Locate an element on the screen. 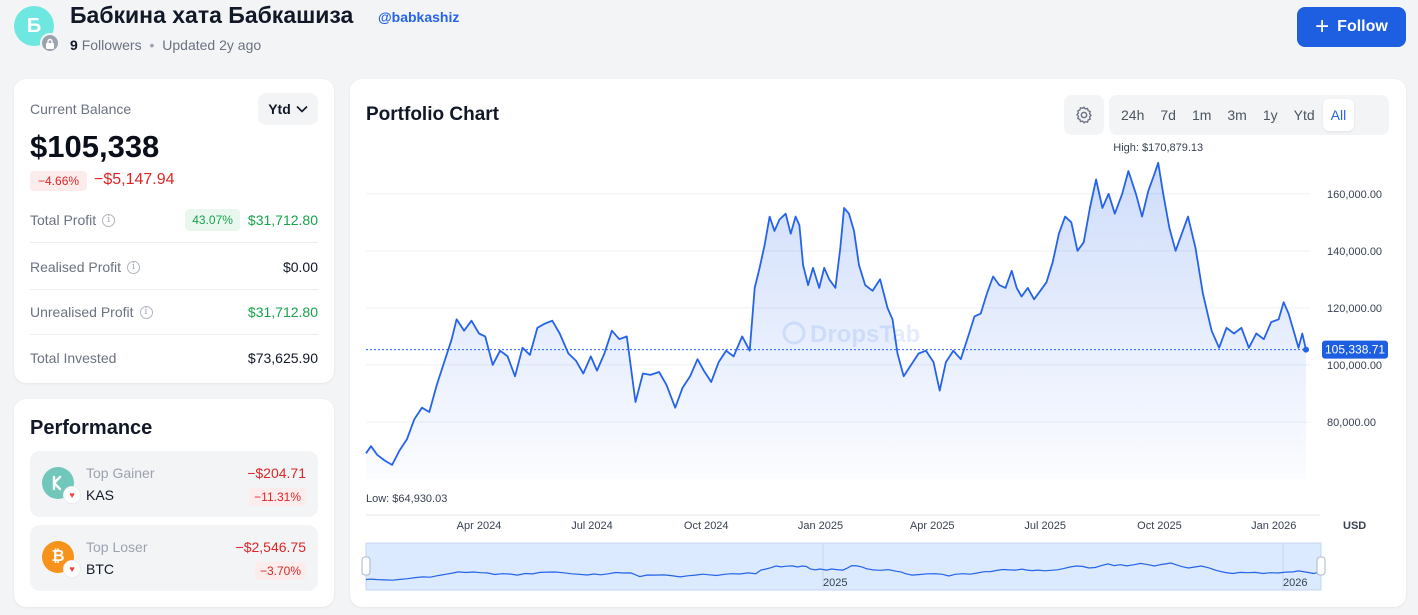 Image resolution: width=1418 pixels, height=615 pixels. currency-label: USD is located at coordinates (1354, 526).